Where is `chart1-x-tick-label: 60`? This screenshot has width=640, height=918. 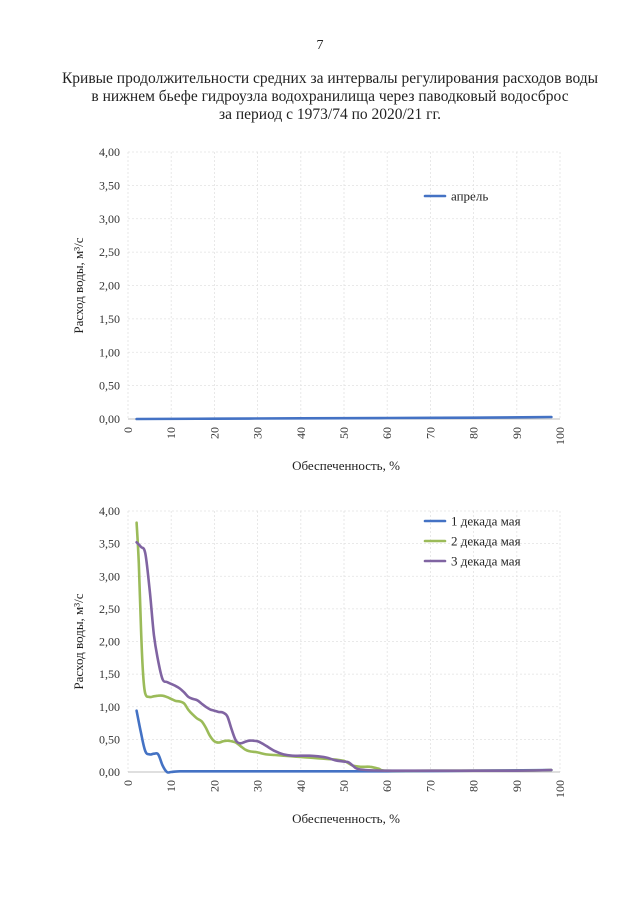 chart1-x-tick-label: 60 is located at coordinates (387, 786).